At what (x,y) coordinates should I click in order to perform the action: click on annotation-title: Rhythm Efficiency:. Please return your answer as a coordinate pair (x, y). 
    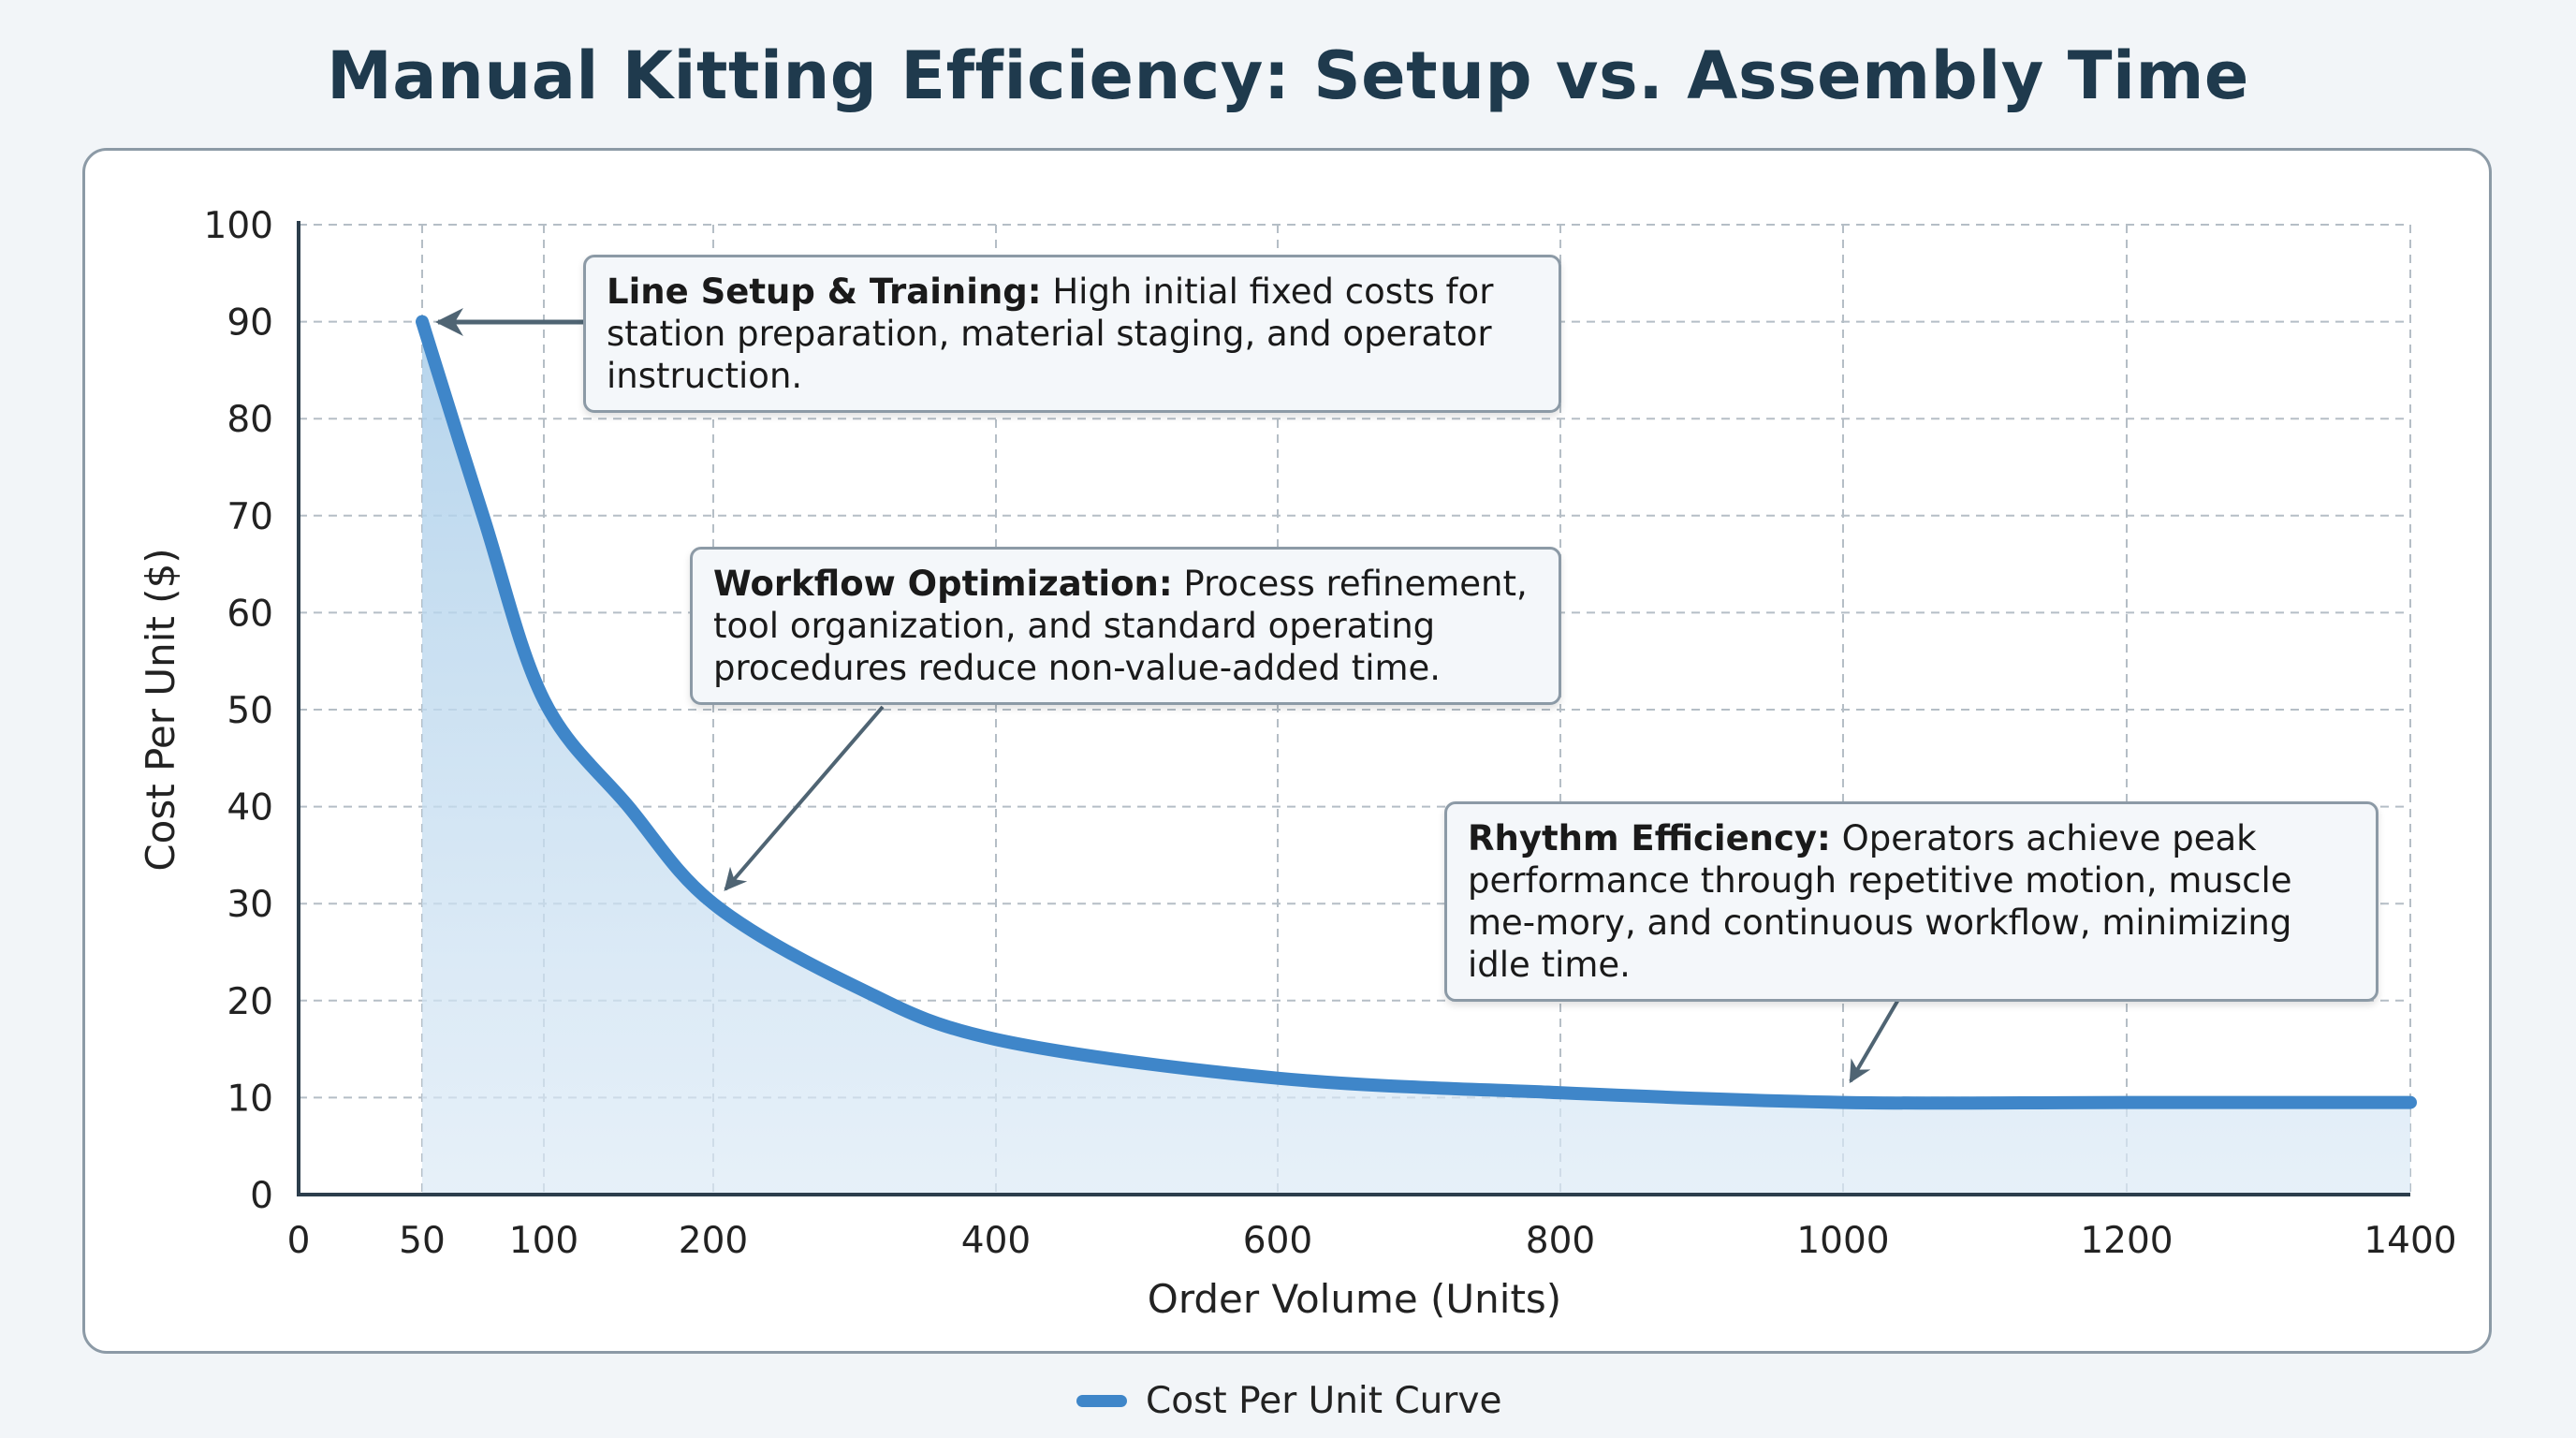
    Looking at the image, I should click on (1649, 838).